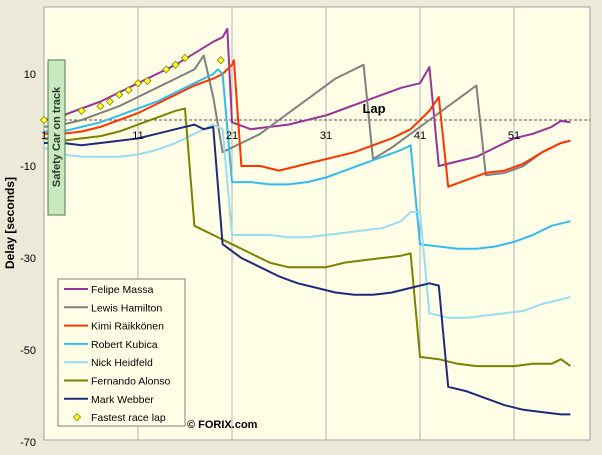 The height and width of the screenshot is (455, 602). I want to click on legend-label: Felipe Massa, so click(122, 290).